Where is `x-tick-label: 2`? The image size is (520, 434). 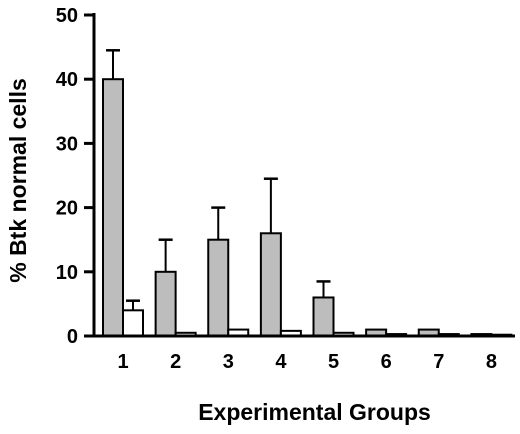
x-tick-label: 2 is located at coordinates (175, 362).